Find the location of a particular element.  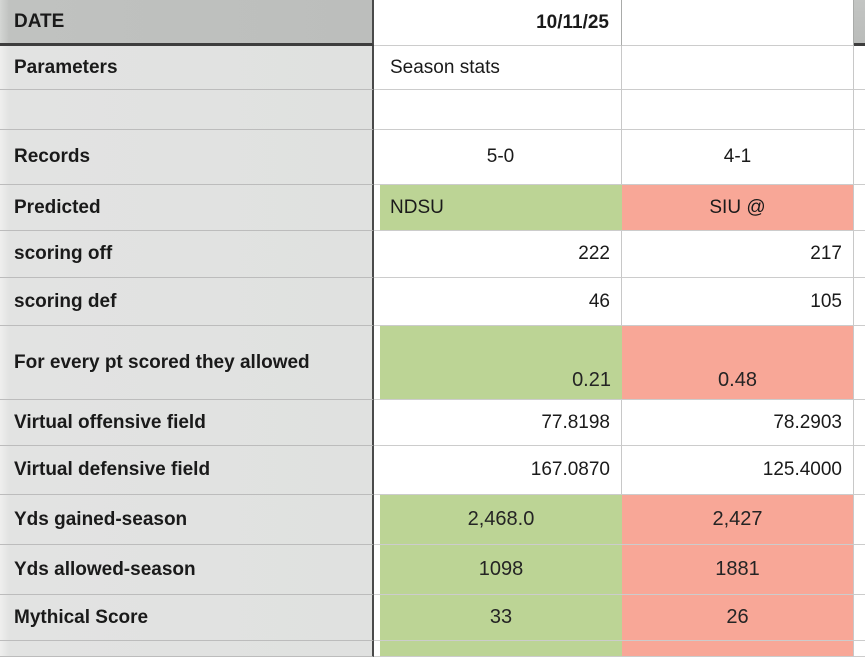

value-cell-scoring-def-a: 46 is located at coordinates (501, 302).